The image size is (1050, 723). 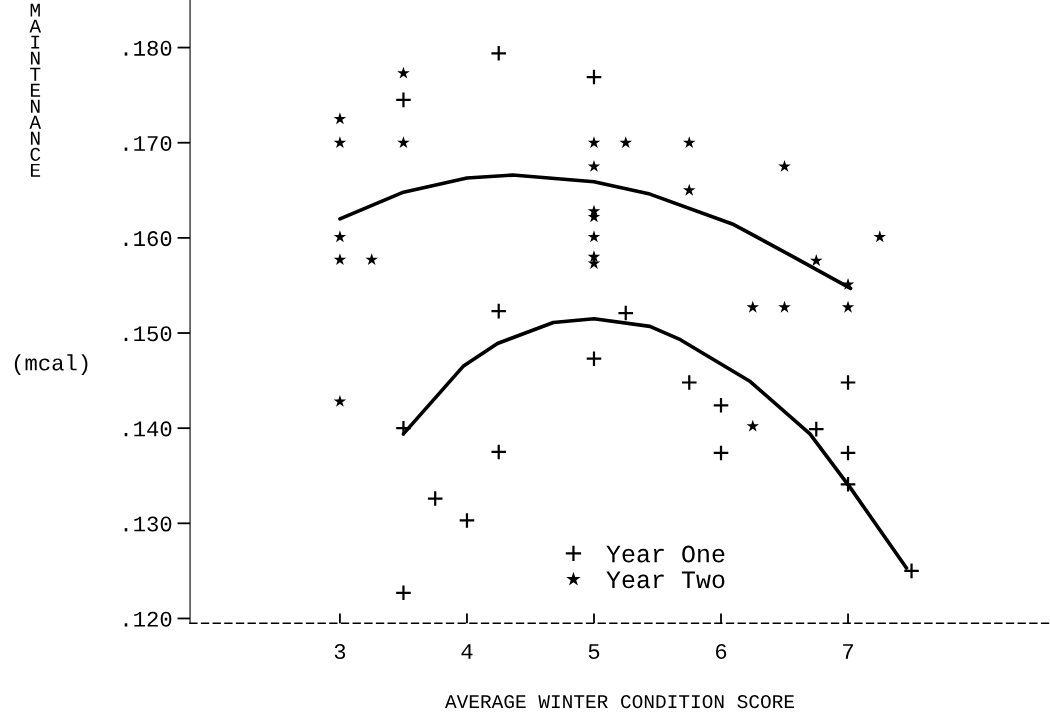 What do you see at coordinates (148, 524) in the screenshot?
I see `y-tick-label: .130` at bounding box center [148, 524].